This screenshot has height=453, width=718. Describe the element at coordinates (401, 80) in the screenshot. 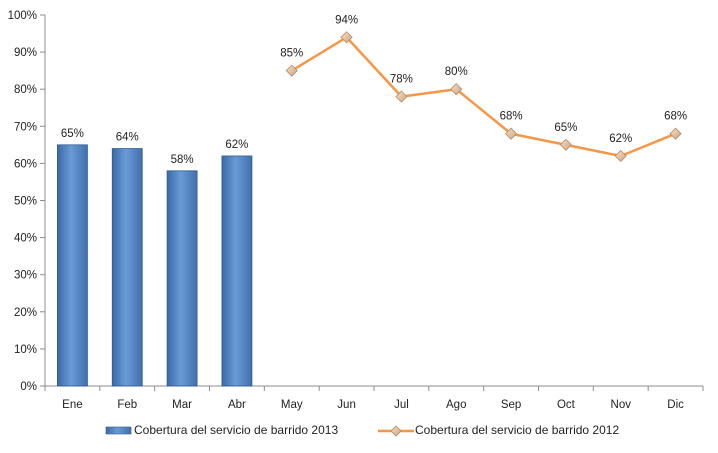

I see `line-data-label: 78%` at that location.